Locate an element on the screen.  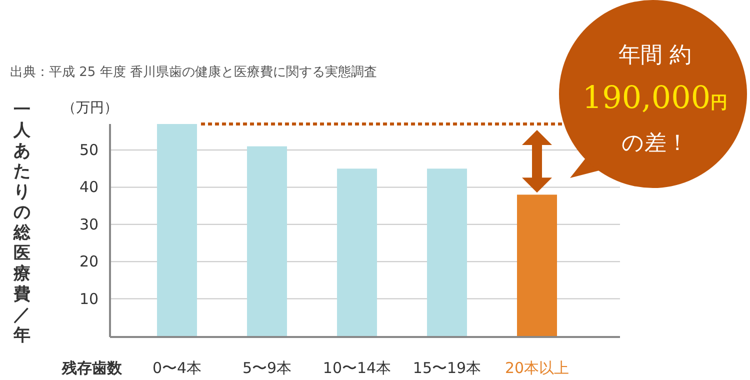
y-tick-label: 30 is located at coordinates (89, 224).